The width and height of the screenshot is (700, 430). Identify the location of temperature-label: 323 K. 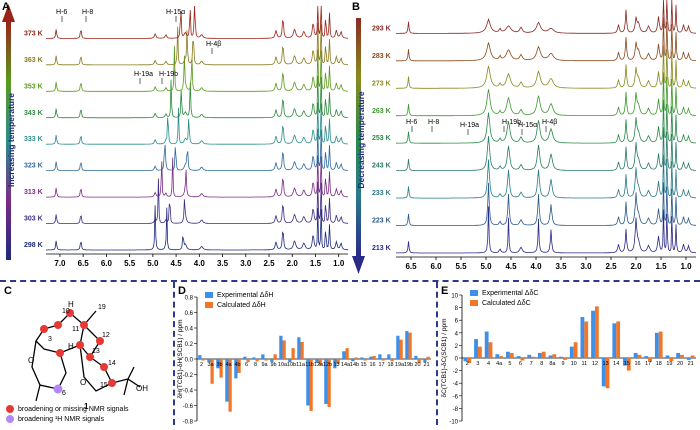
(33, 166).